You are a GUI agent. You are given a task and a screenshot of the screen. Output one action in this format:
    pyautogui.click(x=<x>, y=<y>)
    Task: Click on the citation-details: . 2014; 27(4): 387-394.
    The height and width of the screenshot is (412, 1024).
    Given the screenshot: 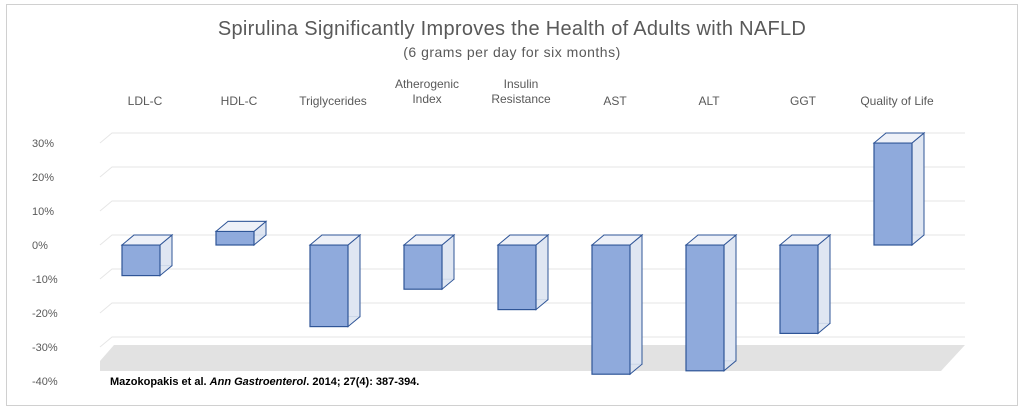 What is the action you would take?
    pyautogui.click(x=363, y=382)
    